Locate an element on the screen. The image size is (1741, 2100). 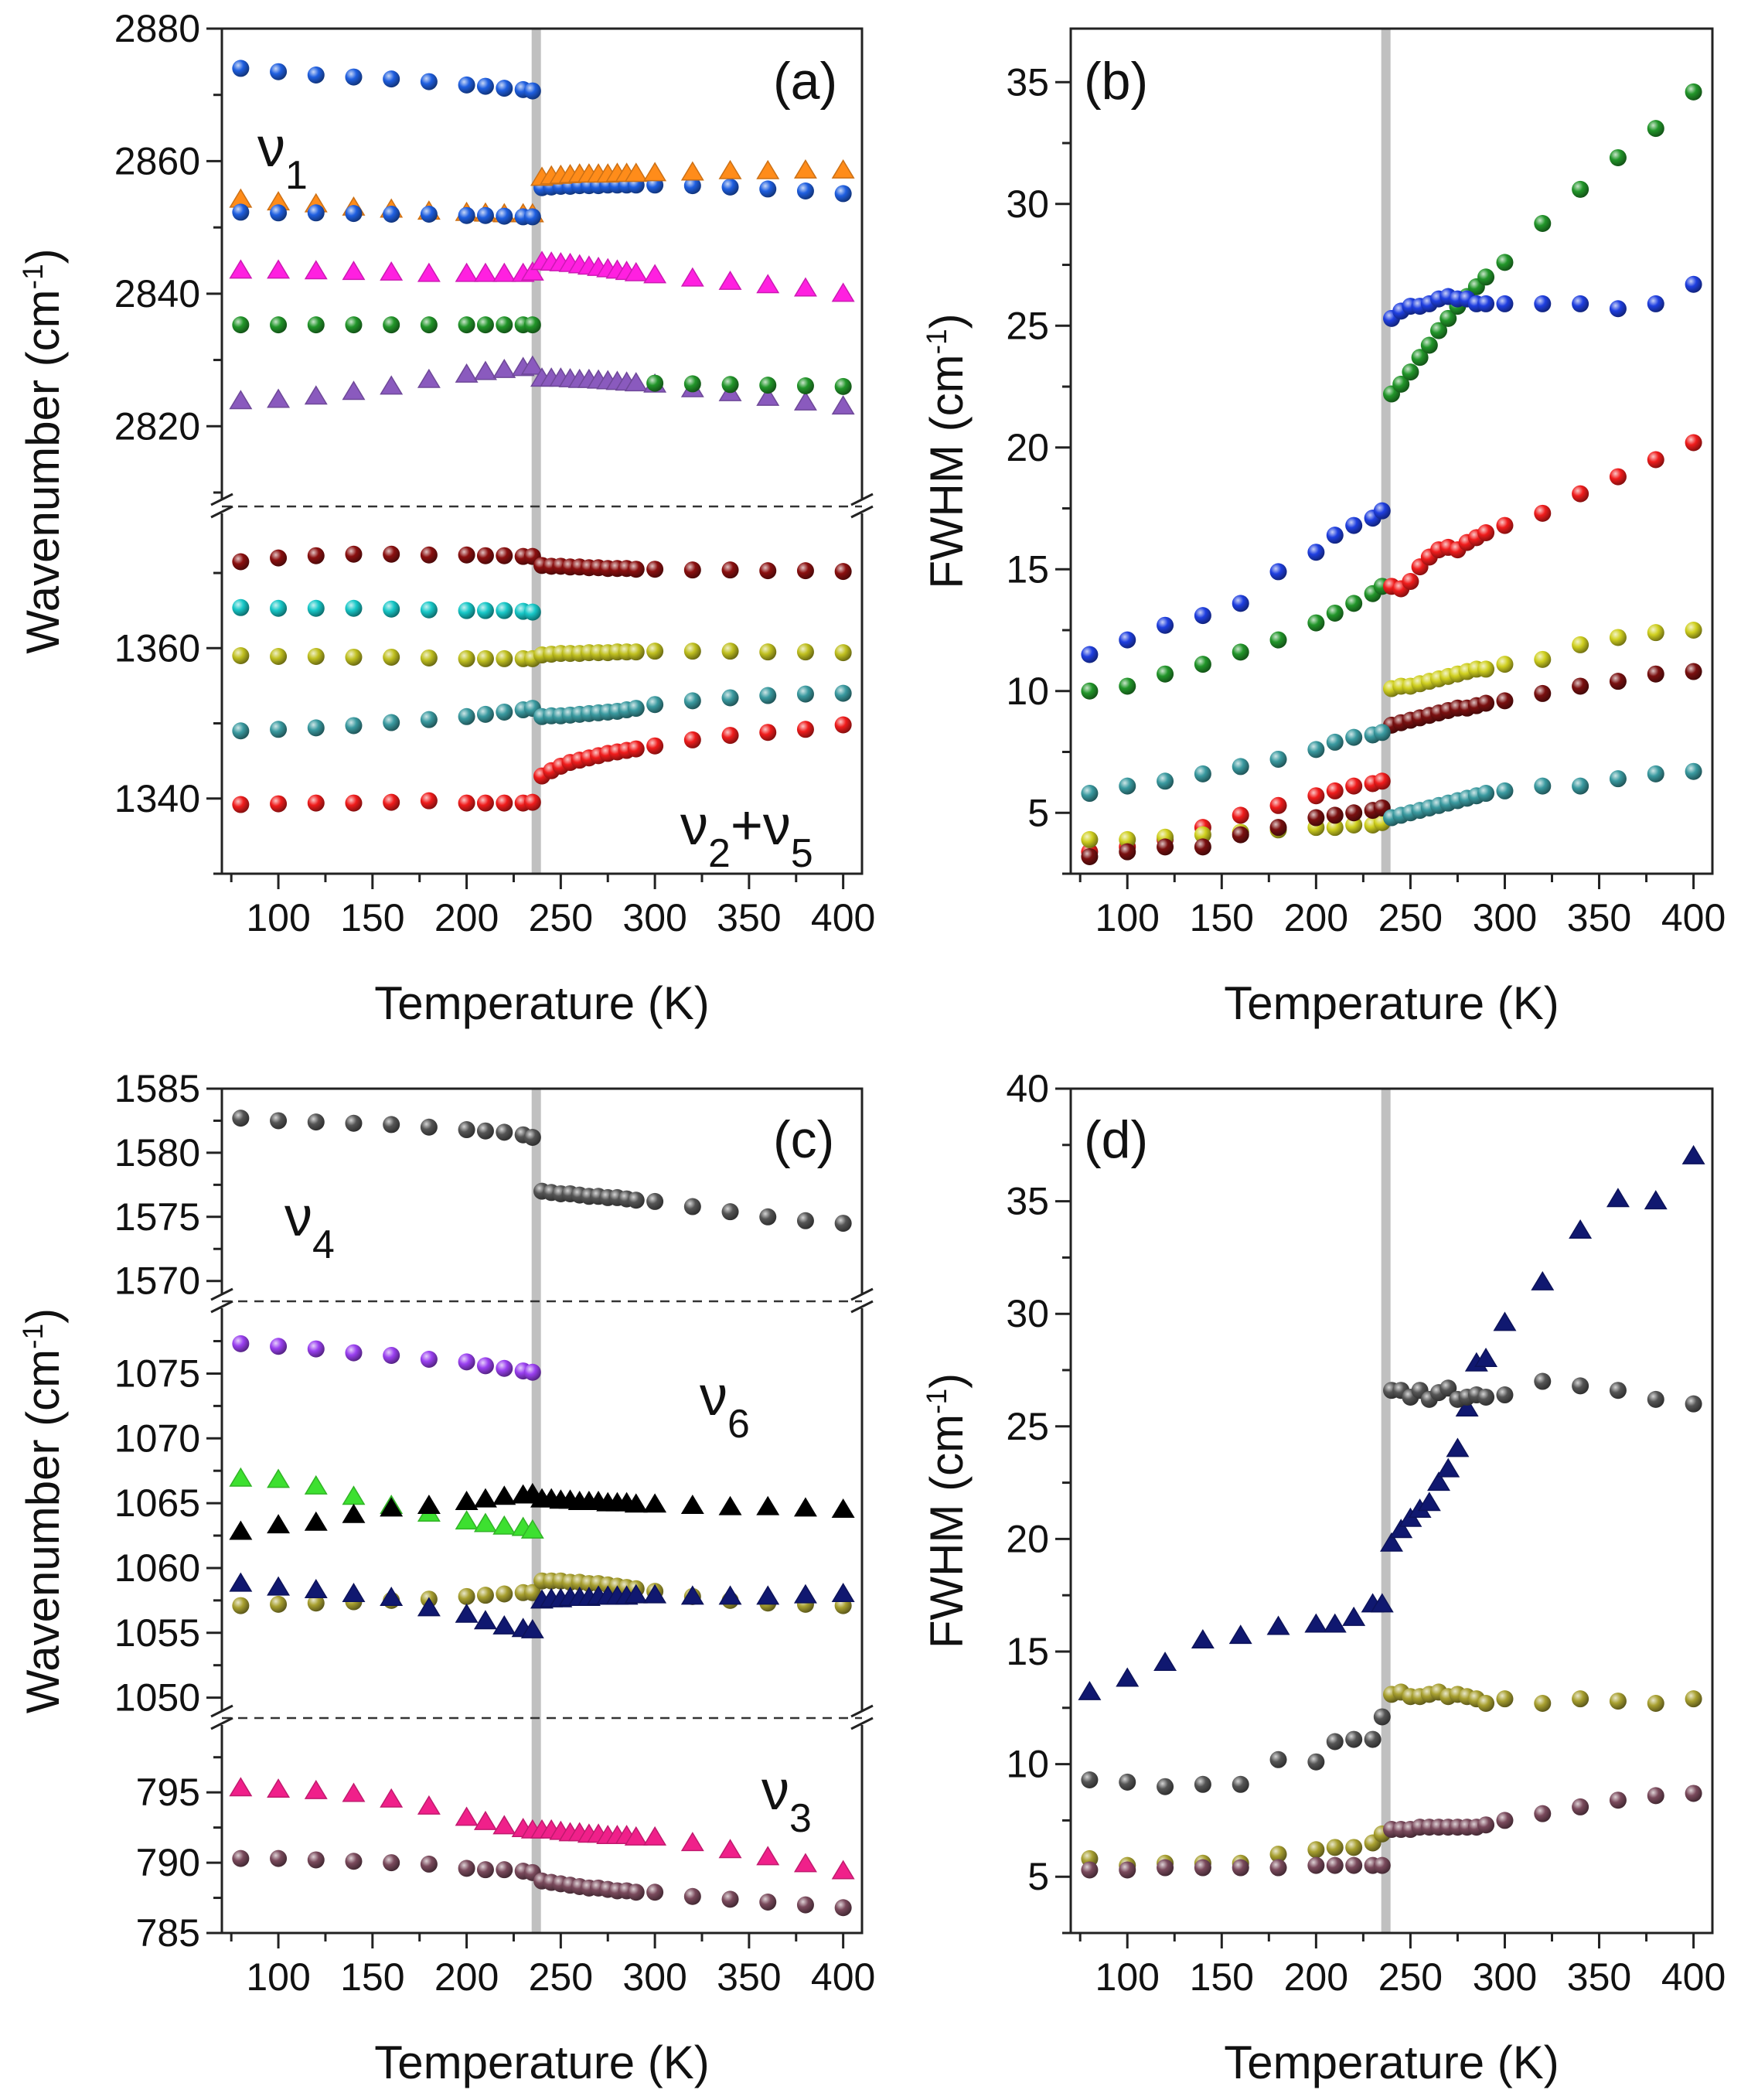
y-tick-label: 785 is located at coordinates (168, 1933).